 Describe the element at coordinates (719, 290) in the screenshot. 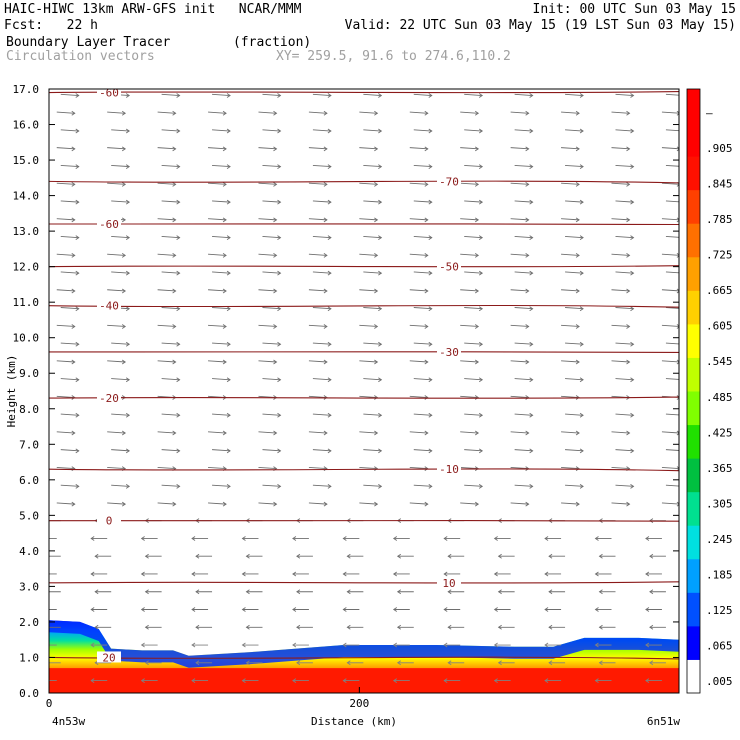

I see `colorbar-label: .665` at that location.